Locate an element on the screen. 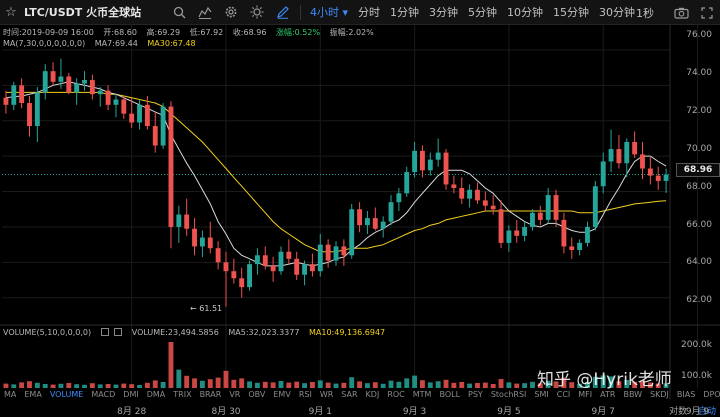 The image size is (720, 417). period-tab-timeline: 分时 is located at coordinates (369, 12).